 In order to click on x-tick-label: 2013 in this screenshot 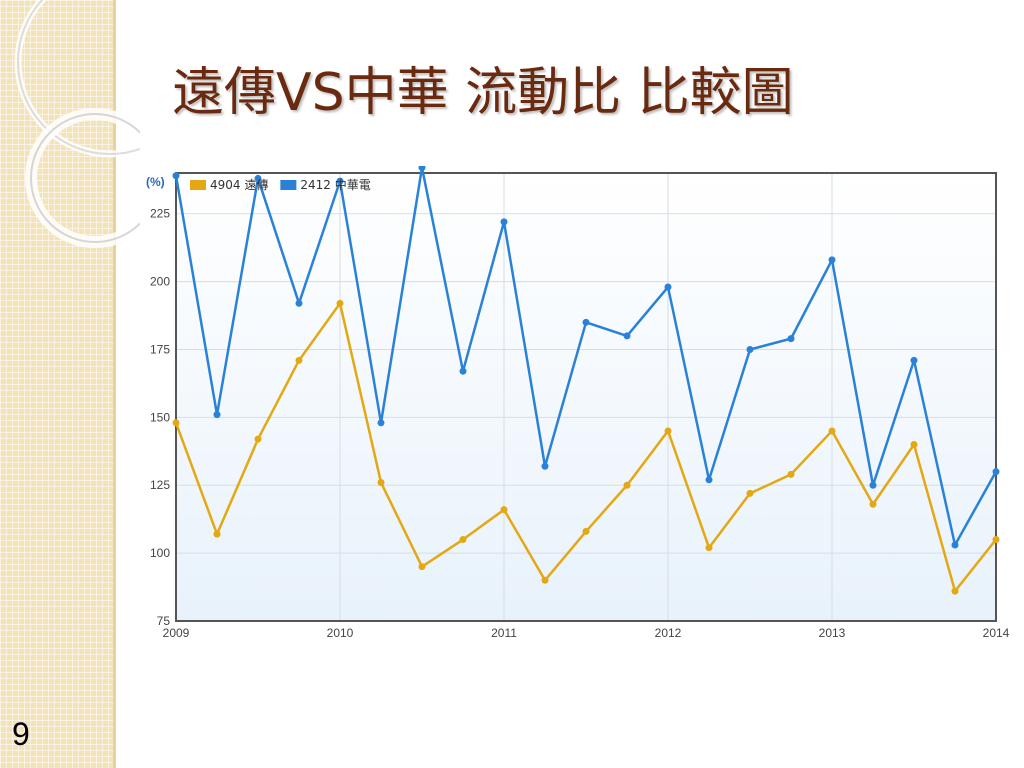, I will do `click(832, 633)`.